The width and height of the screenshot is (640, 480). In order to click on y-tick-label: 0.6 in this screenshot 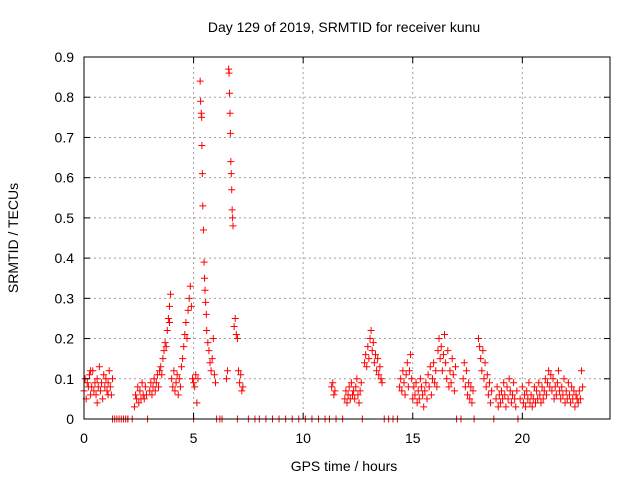, I will do `click(65, 178)`.